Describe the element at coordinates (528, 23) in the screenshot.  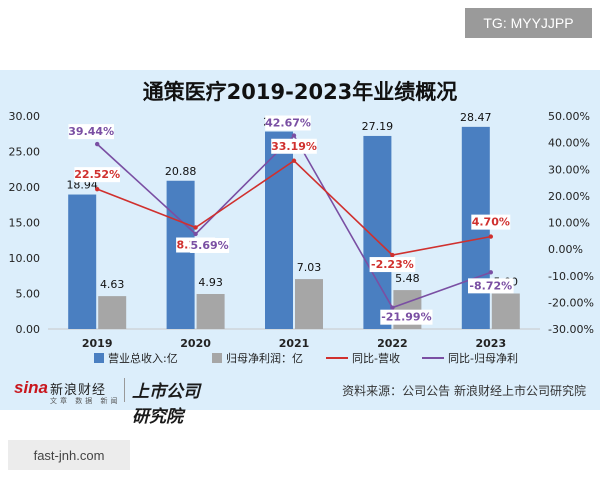
I see `watermark-top-badge: TG: MYYJJPP` at that location.